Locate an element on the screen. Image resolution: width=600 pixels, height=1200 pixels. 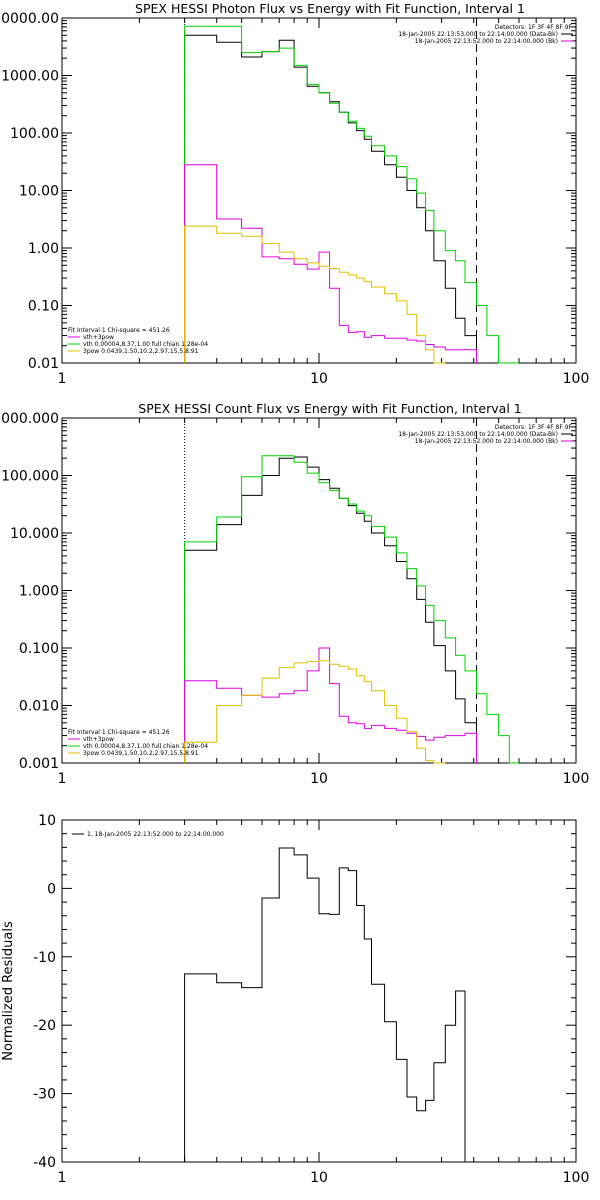
y-tick-label: -20 is located at coordinates (44, 1026).